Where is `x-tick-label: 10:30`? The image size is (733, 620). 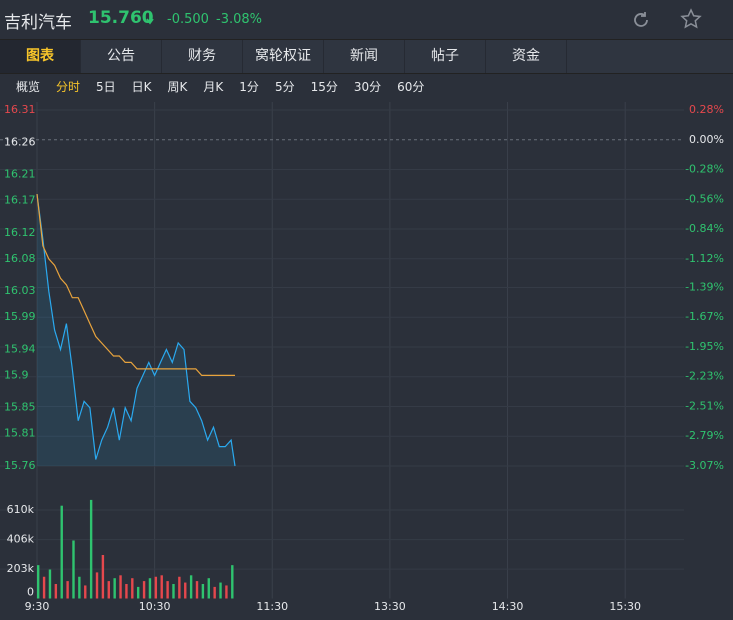
x-tick-label: 10:30 is located at coordinates (155, 606).